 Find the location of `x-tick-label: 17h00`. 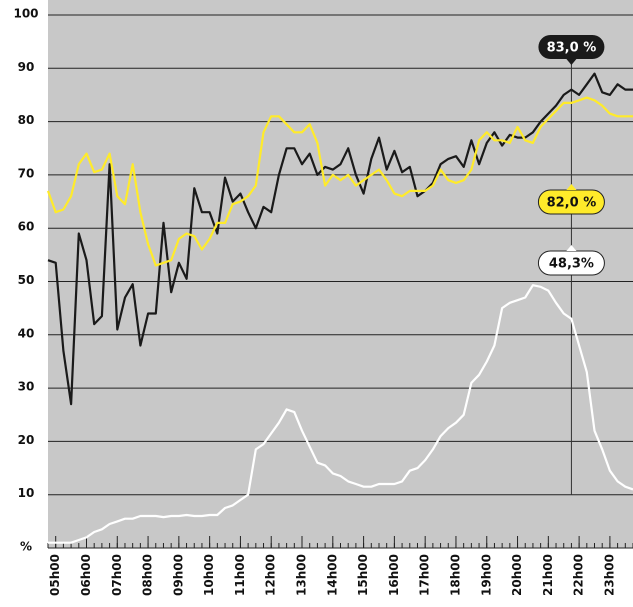

x-tick-label: 17h00 is located at coordinates (425, 575).